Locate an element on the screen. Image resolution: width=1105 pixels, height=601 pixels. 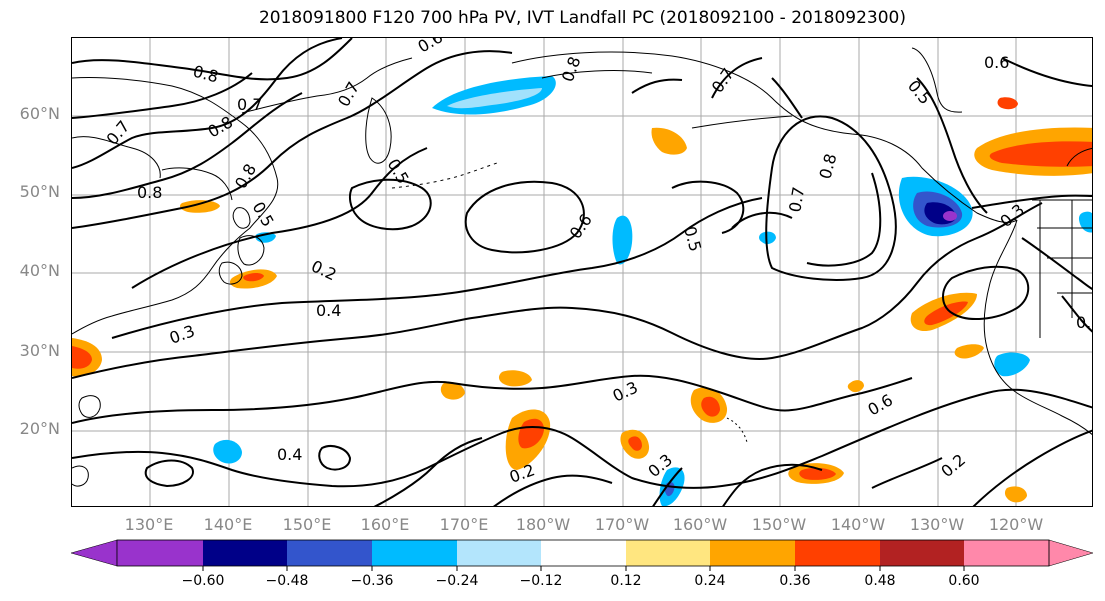
lon-label-160w: 160°W is located at coordinates (700, 524).